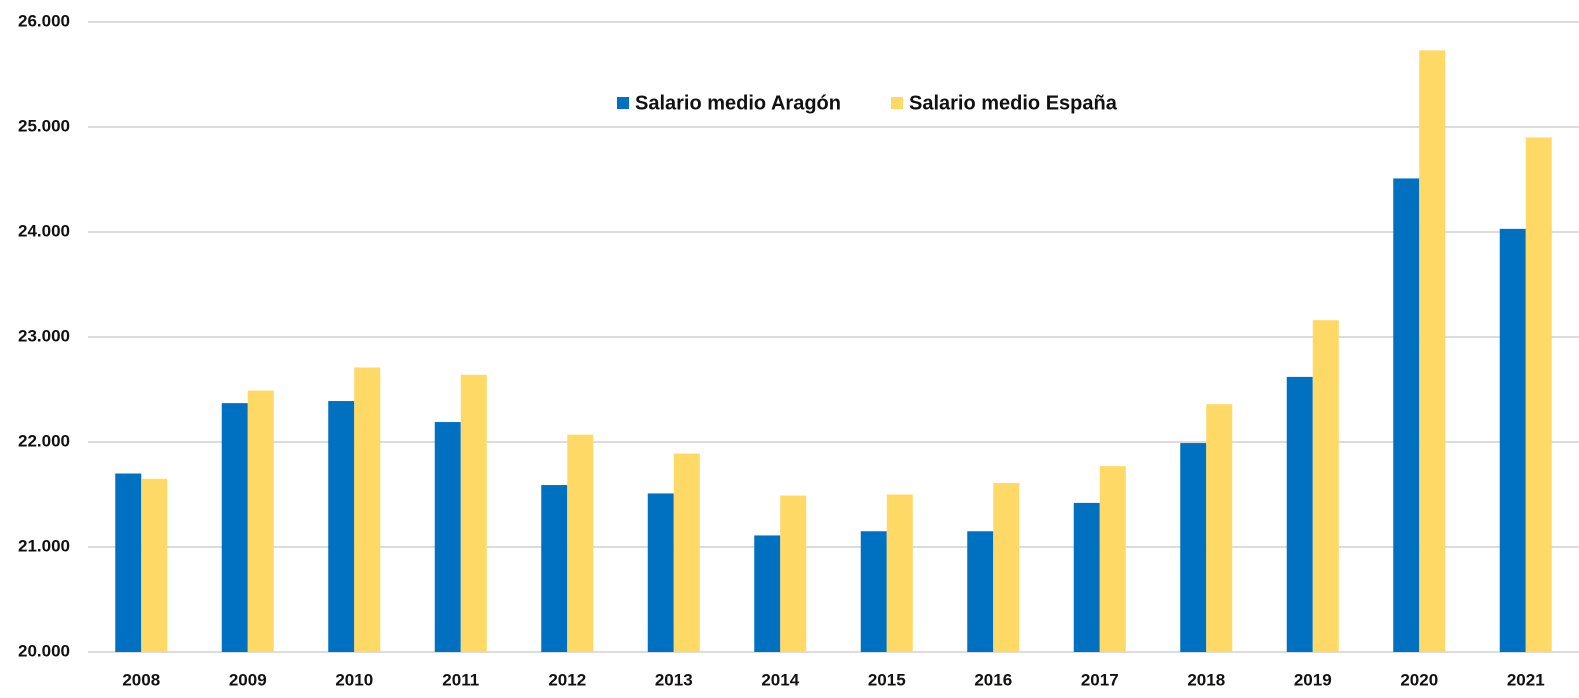 This screenshot has height=698, width=1579. What do you see at coordinates (44, 20) in the screenshot?
I see `y-tick-label: 26.000` at bounding box center [44, 20].